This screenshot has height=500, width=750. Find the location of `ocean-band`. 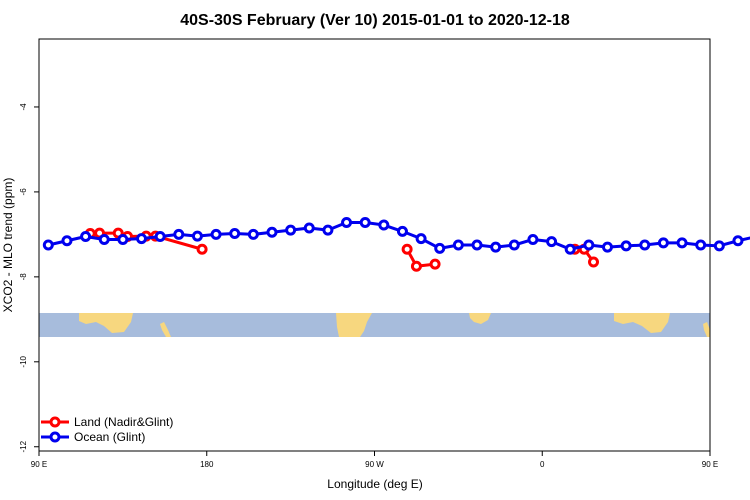

ocean-band is located at coordinates (374, 325).